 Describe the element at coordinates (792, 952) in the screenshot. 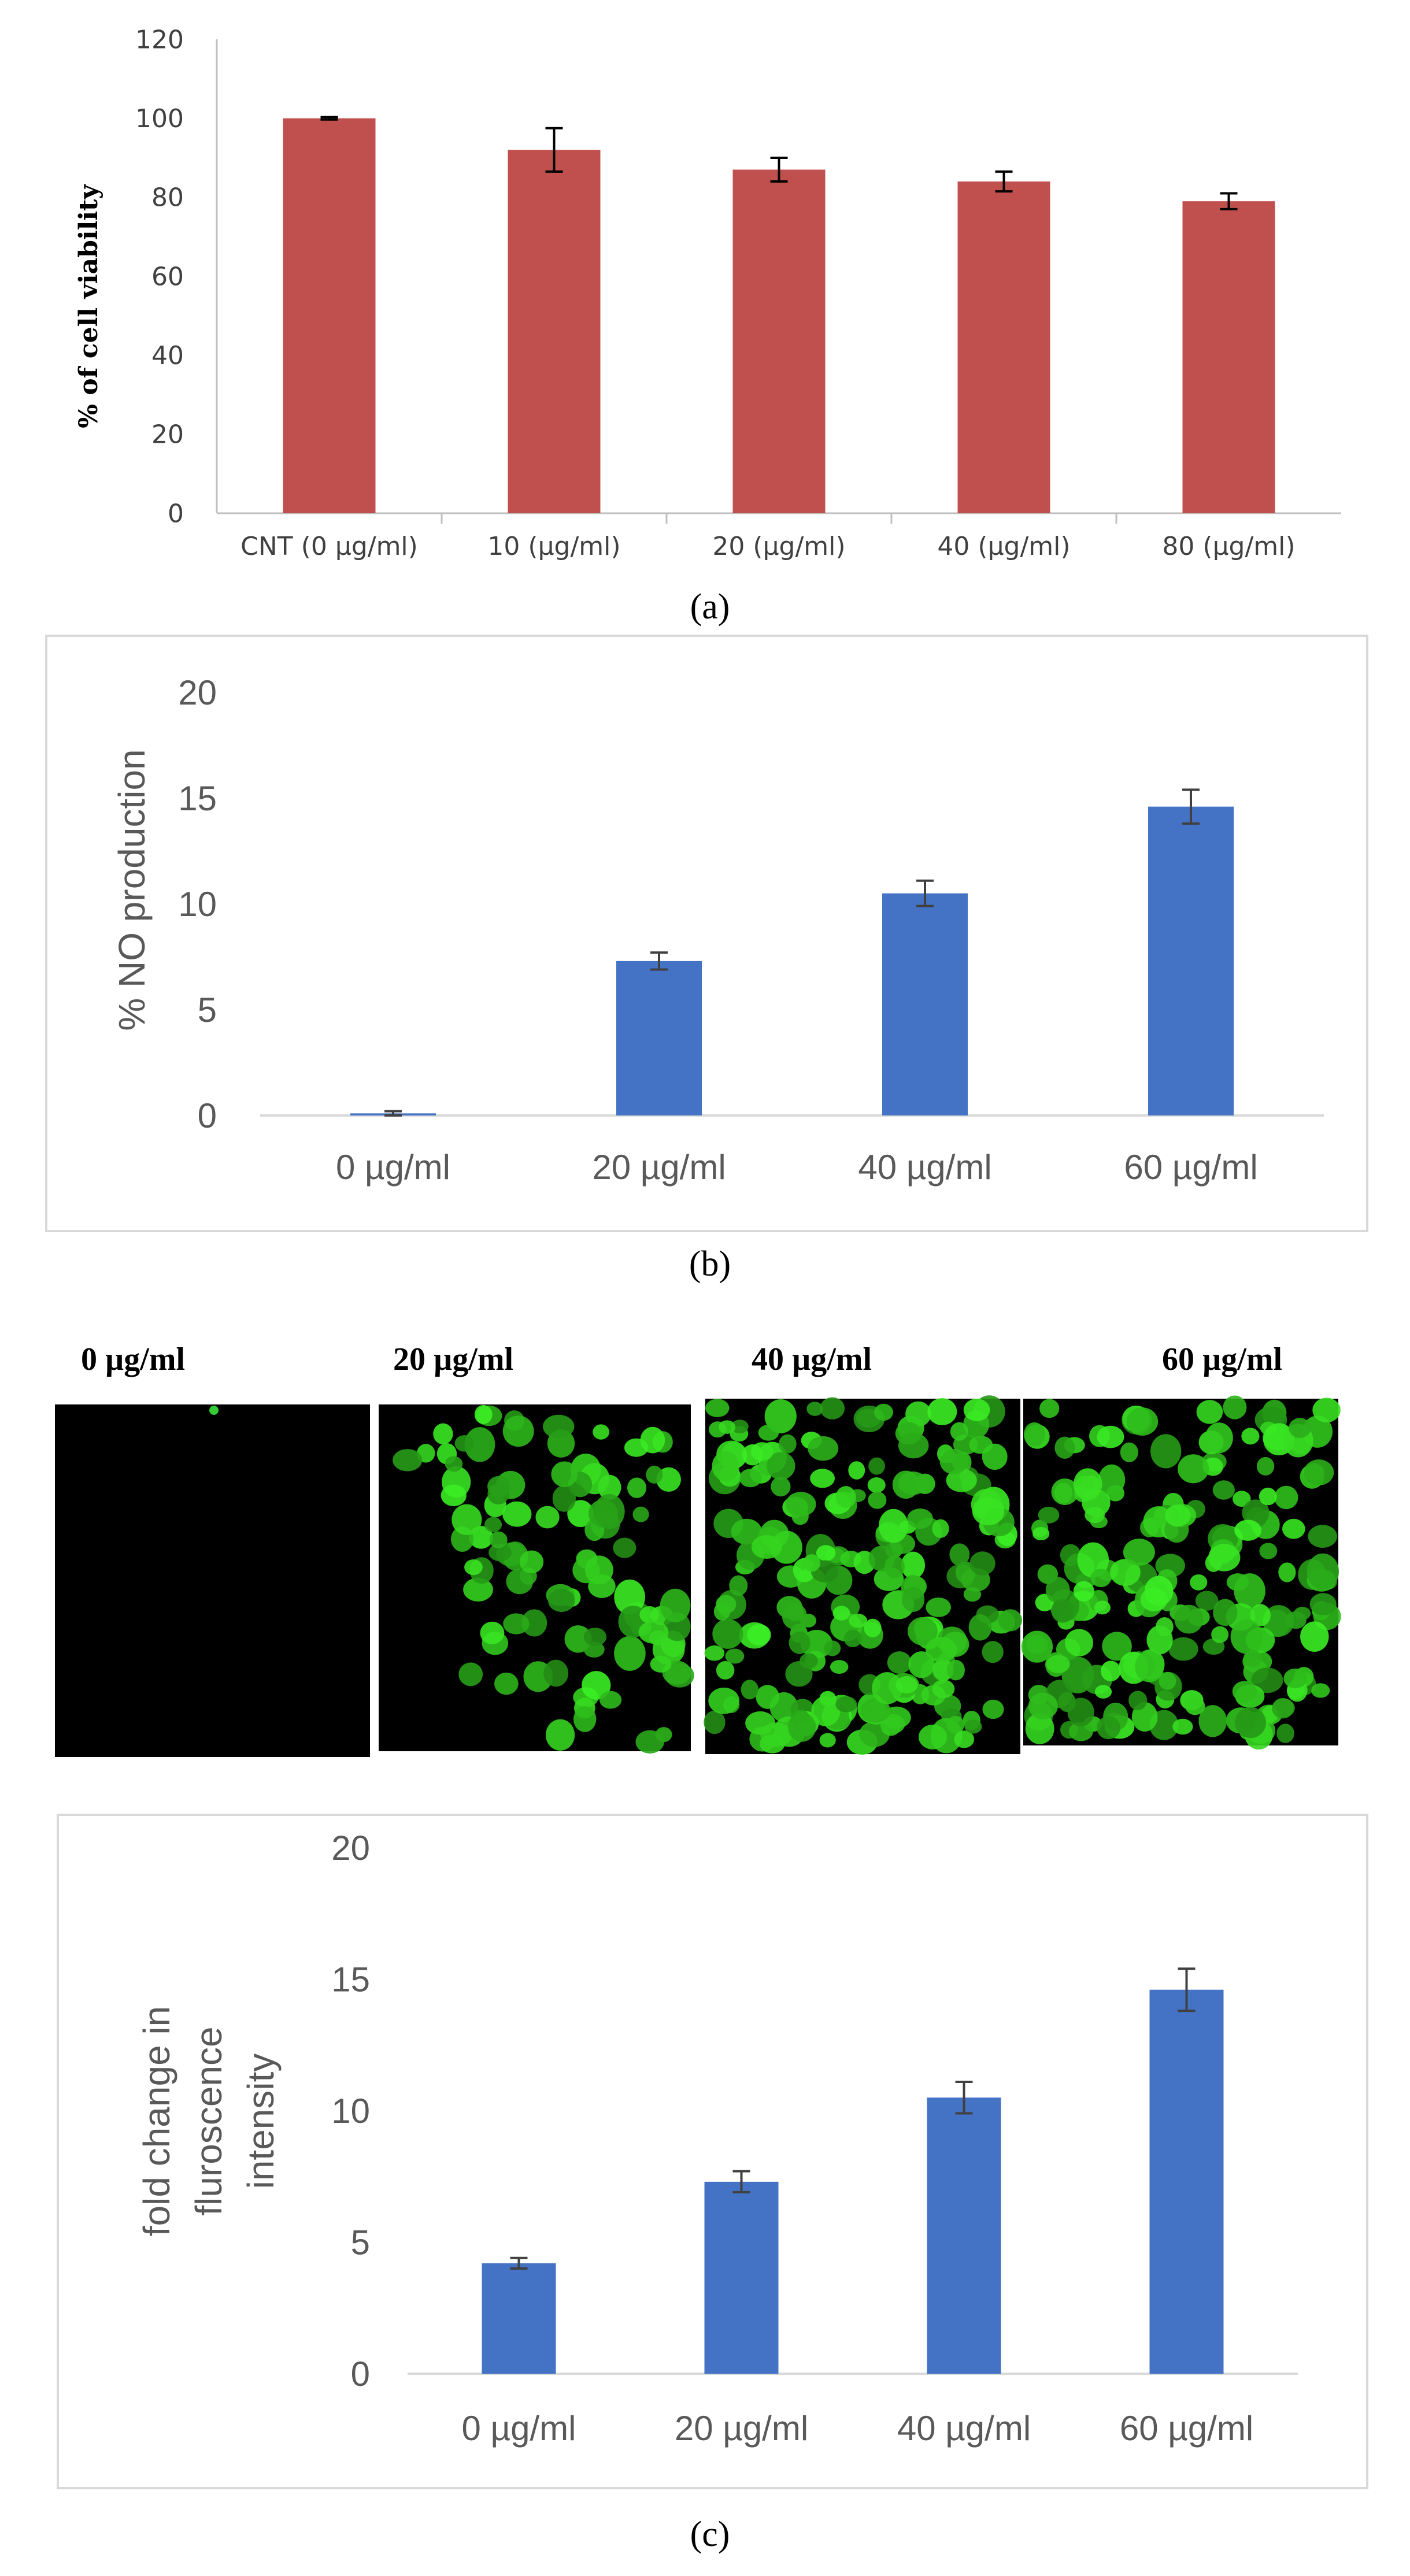

I see `chart-b-bars` at that location.